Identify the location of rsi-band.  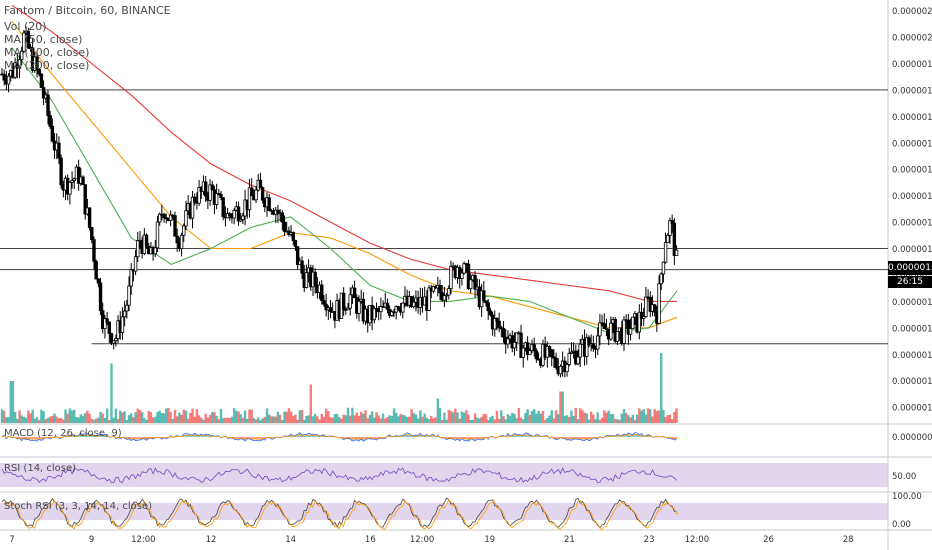
(444, 475).